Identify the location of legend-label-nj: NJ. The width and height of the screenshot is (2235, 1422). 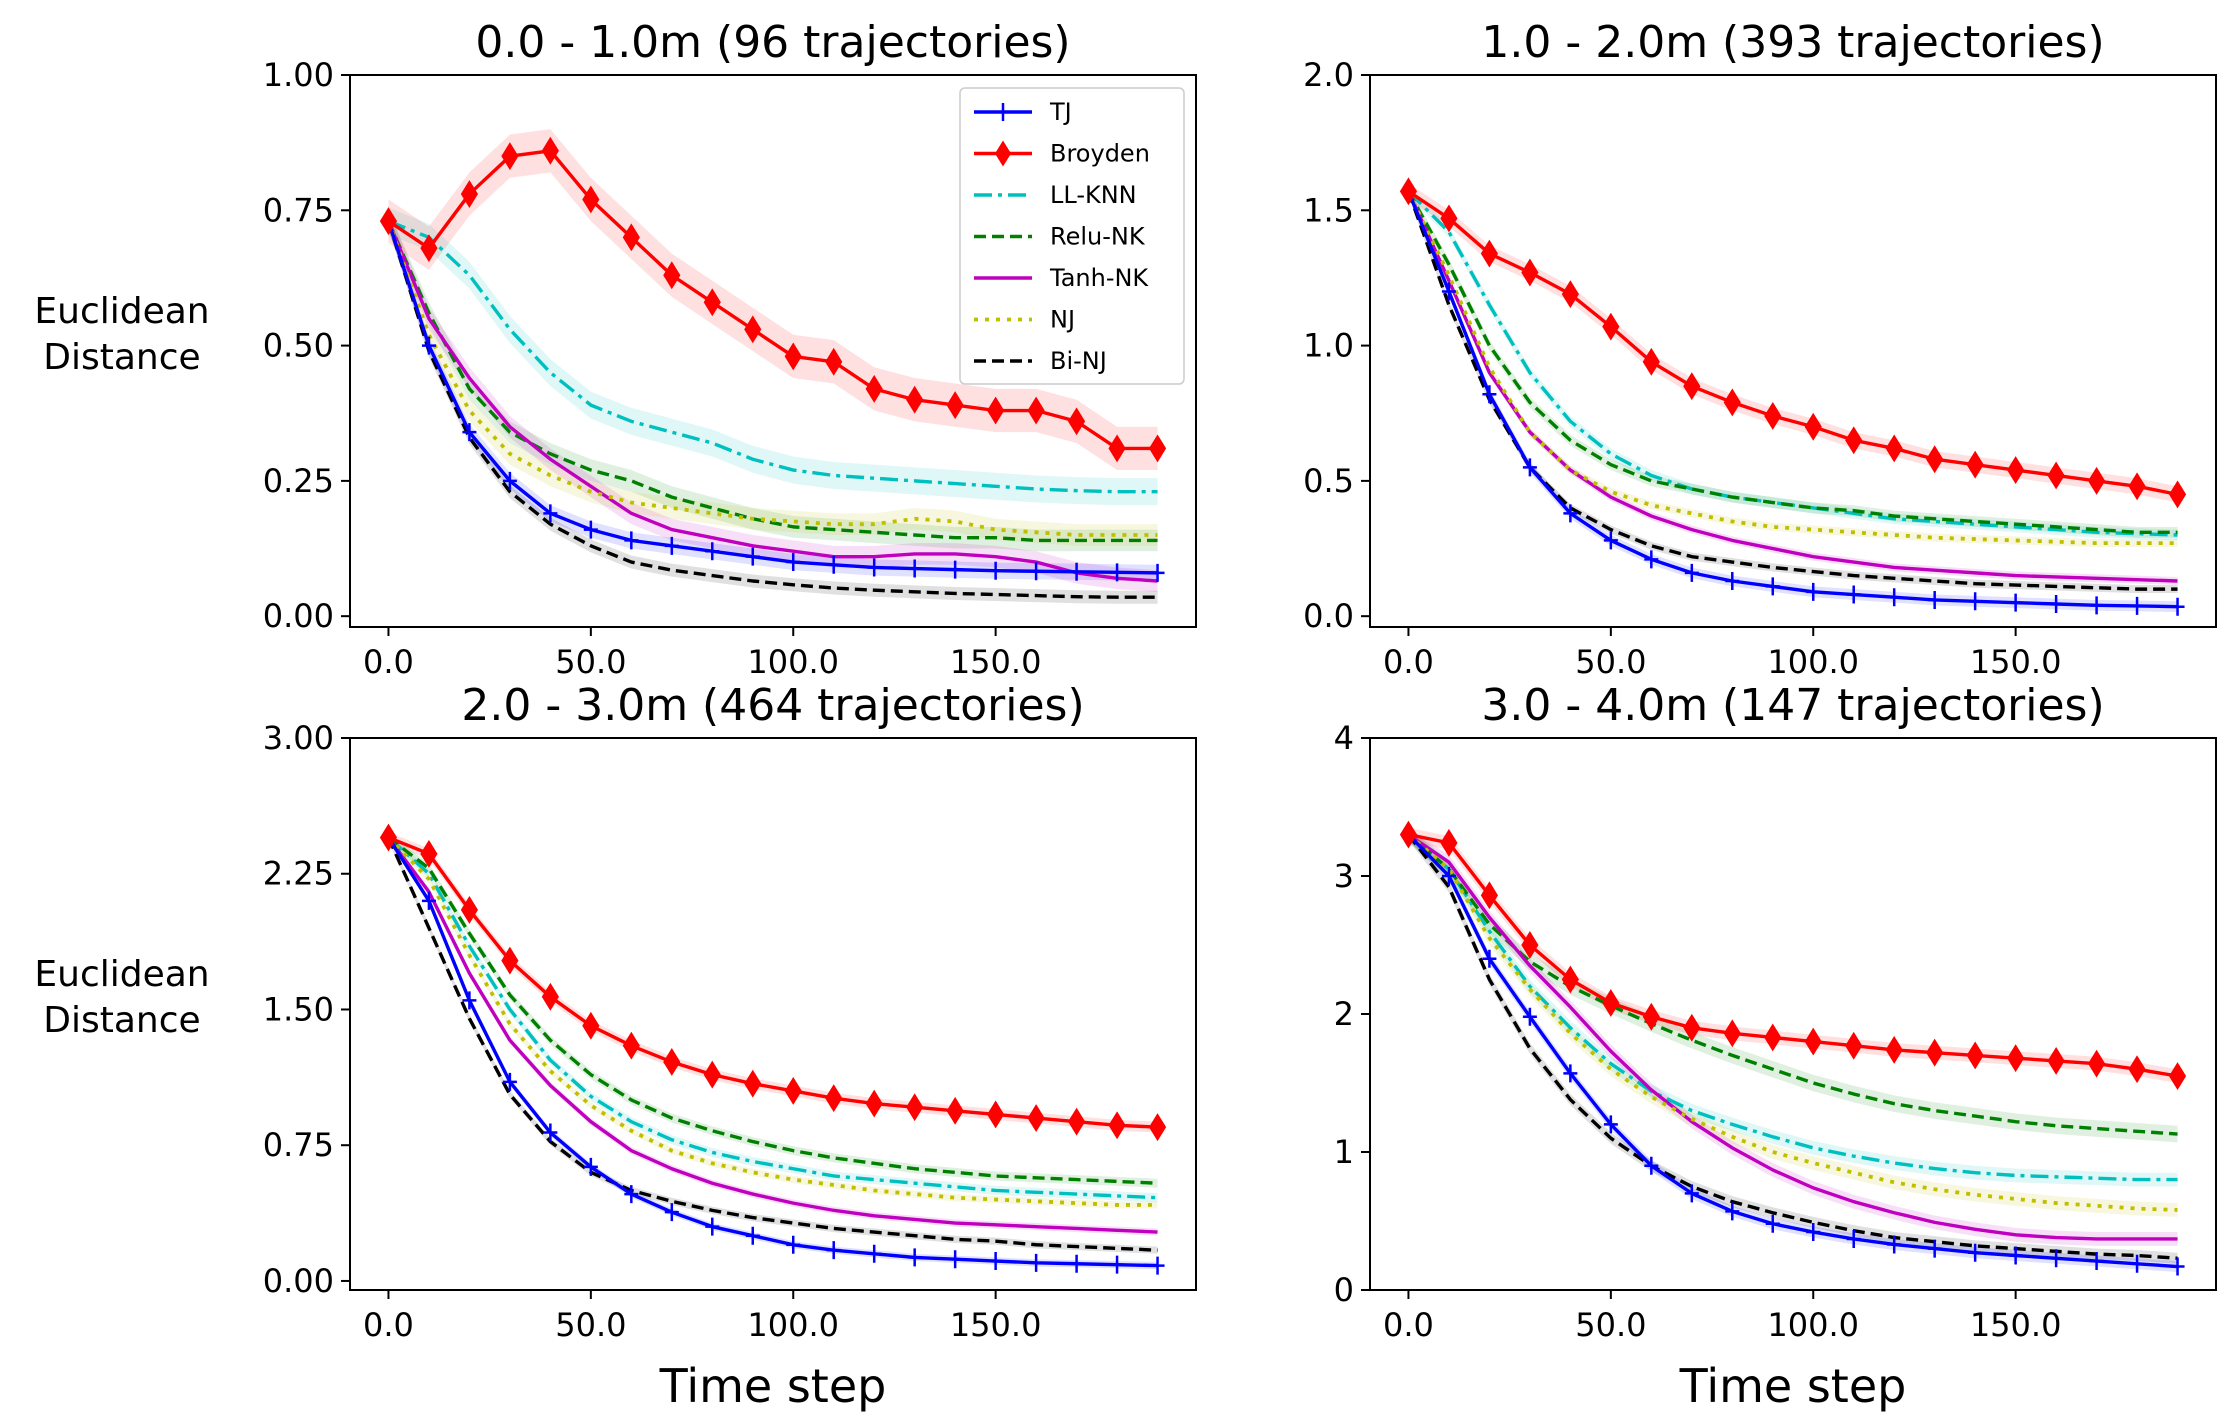
(1062, 320).